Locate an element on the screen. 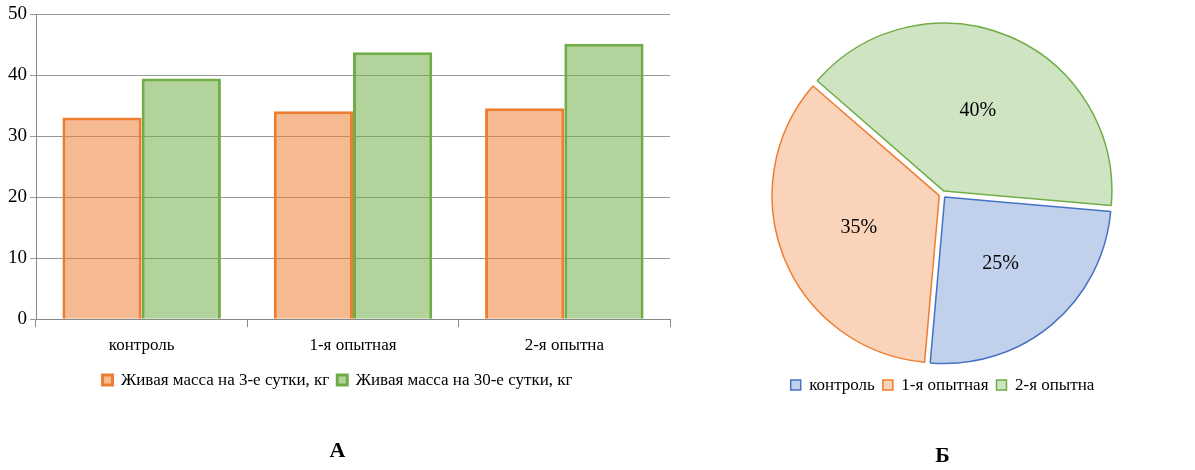 The width and height of the screenshot is (1195, 470). legend-label: 1-я опытная is located at coordinates (945, 384).